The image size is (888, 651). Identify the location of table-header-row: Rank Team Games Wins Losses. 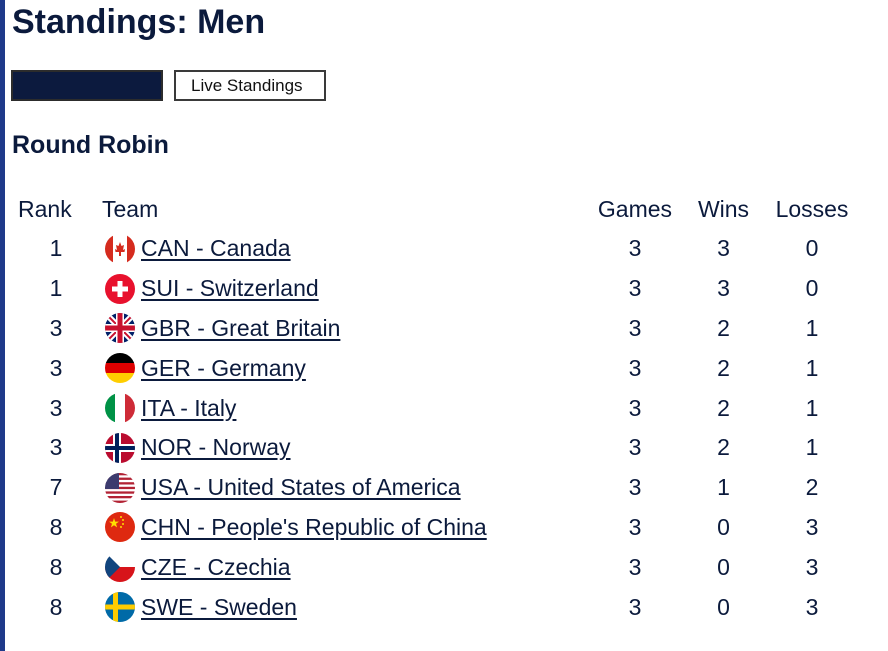
(436, 209).